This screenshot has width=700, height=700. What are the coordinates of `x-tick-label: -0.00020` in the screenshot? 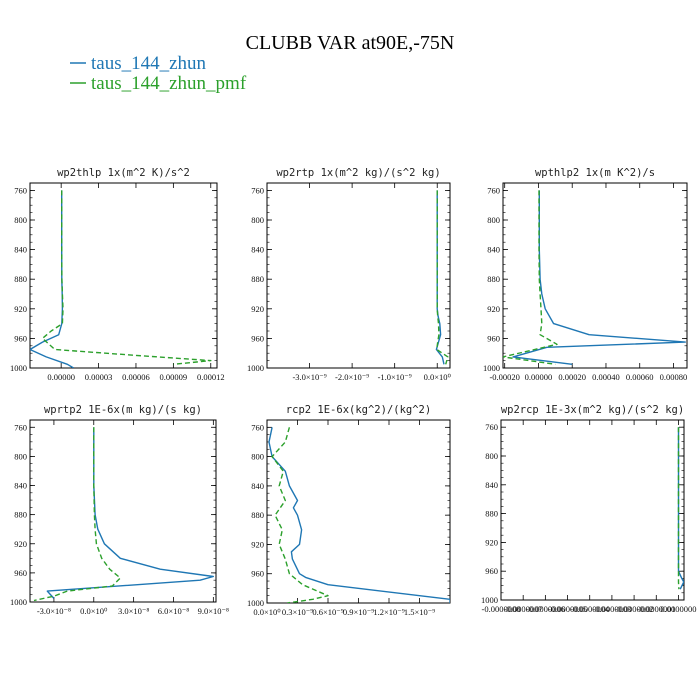 It's located at (504, 377).